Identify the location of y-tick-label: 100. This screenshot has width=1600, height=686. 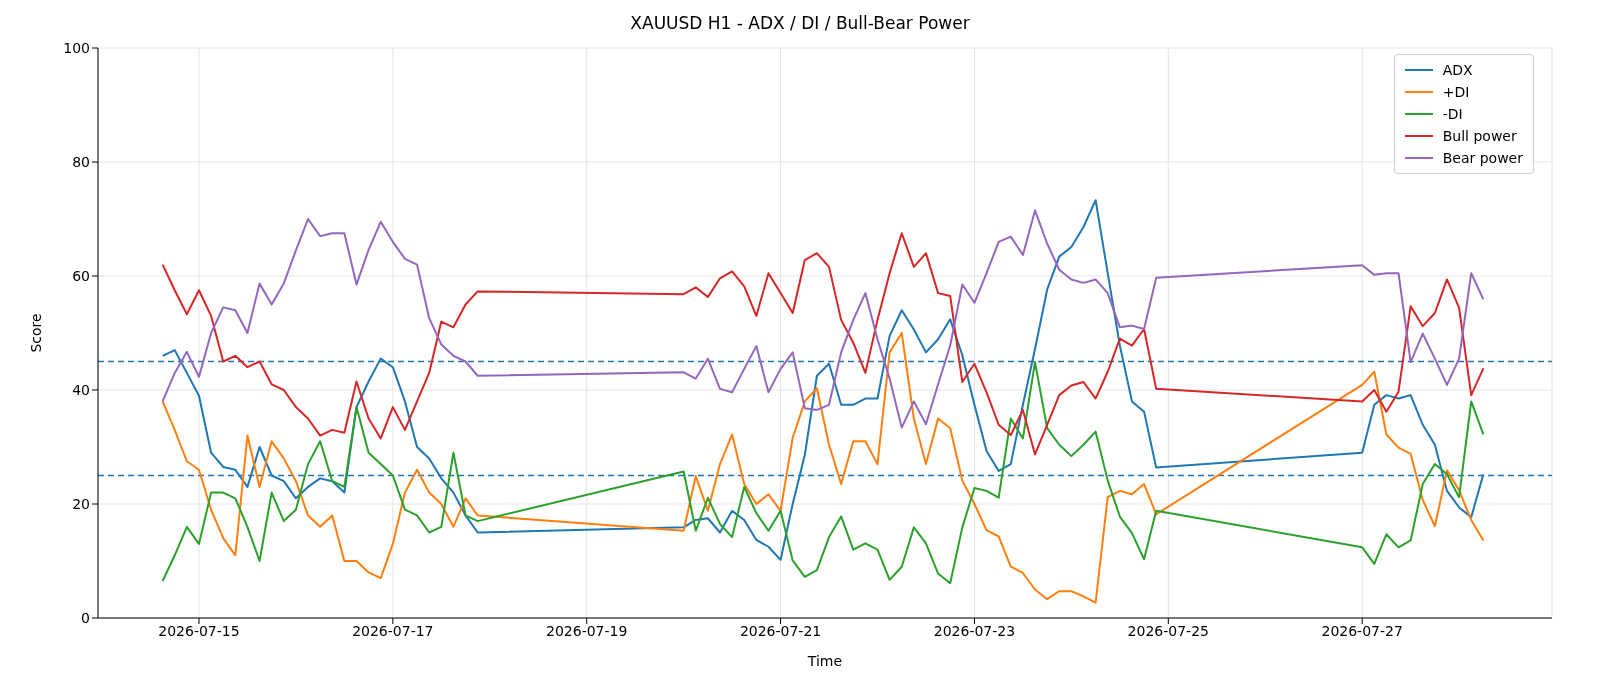
(76, 47).